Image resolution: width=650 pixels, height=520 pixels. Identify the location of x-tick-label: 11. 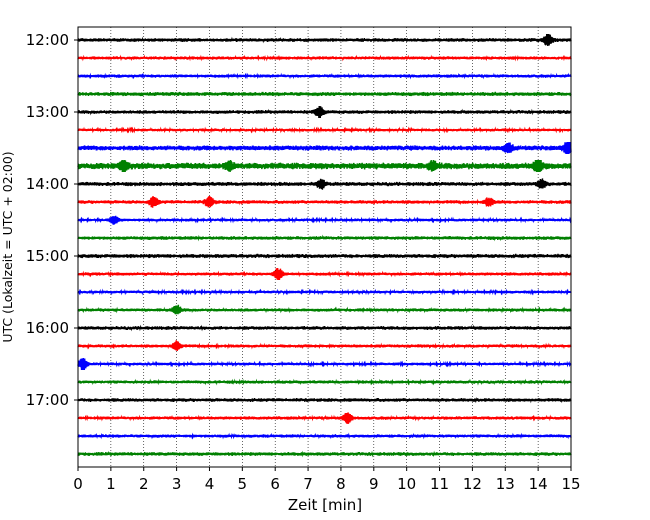
(439, 484).